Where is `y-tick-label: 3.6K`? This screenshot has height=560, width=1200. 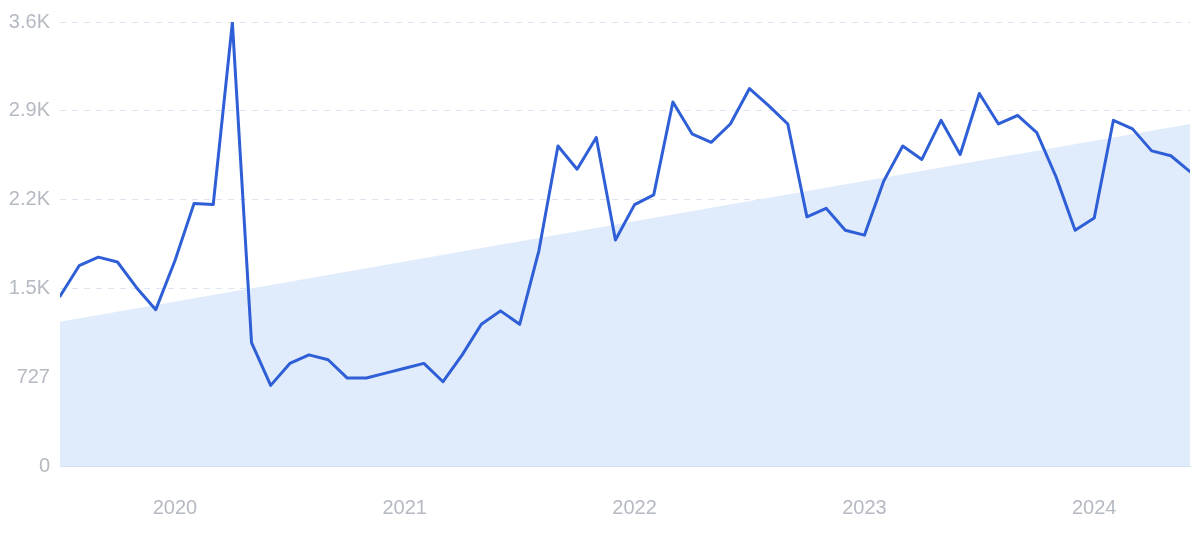
y-tick-label: 3.6K is located at coordinates (29, 20).